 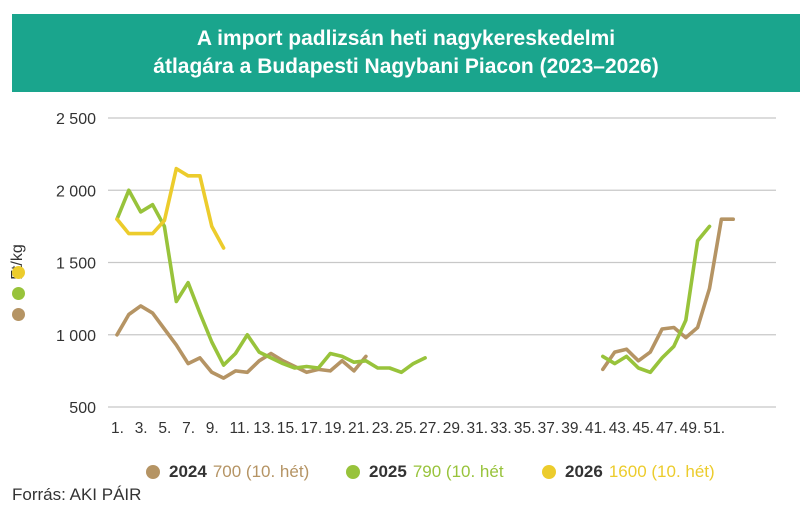 I want to click on x-tick-label: 19., so click(x=335, y=428).